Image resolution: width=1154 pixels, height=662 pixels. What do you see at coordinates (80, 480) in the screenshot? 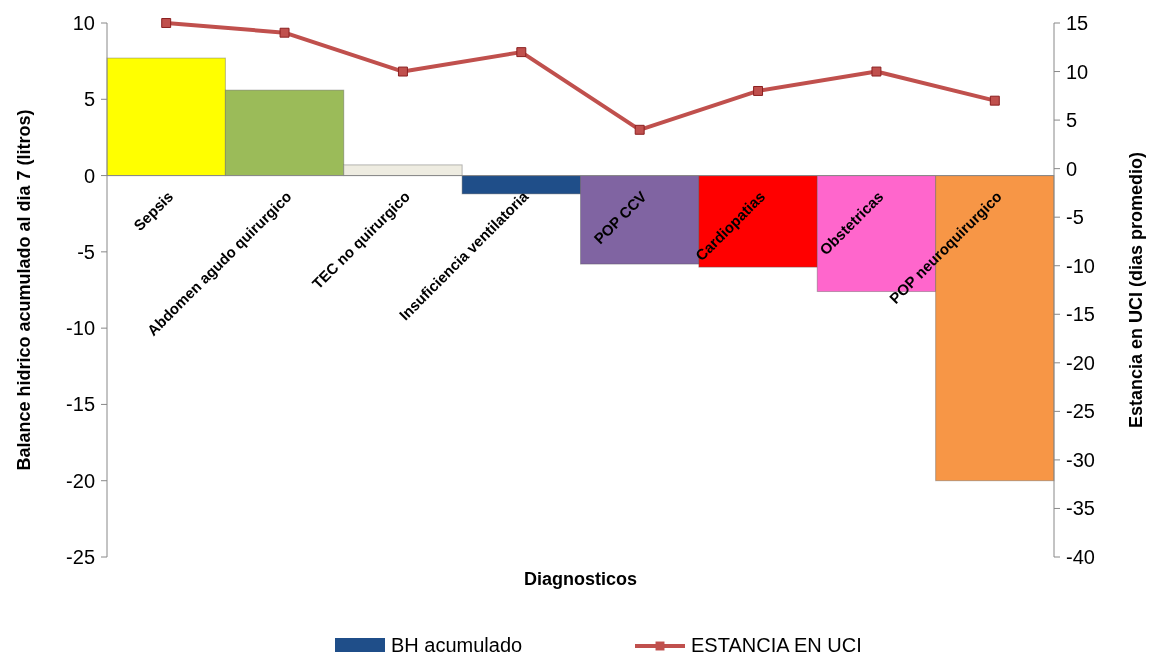
I see `y-tick-label: -20` at bounding box center [80, 480].